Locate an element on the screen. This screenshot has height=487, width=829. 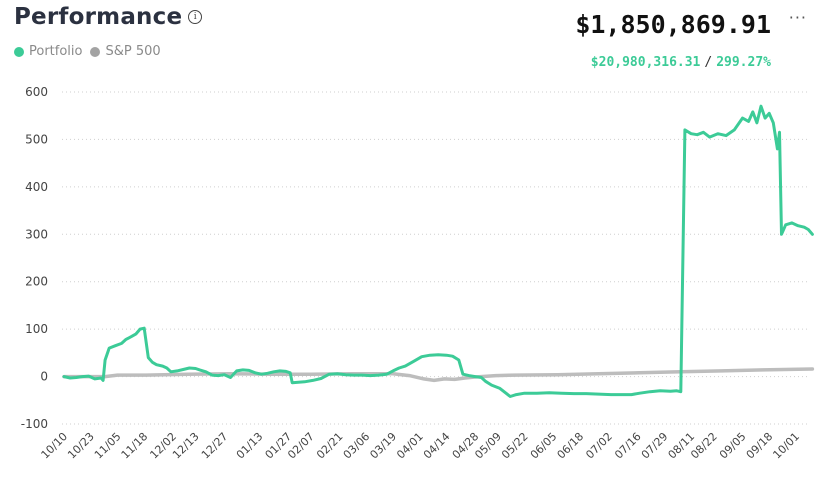
x-tick-label: 06/05 is located at coordinates (544, 446).